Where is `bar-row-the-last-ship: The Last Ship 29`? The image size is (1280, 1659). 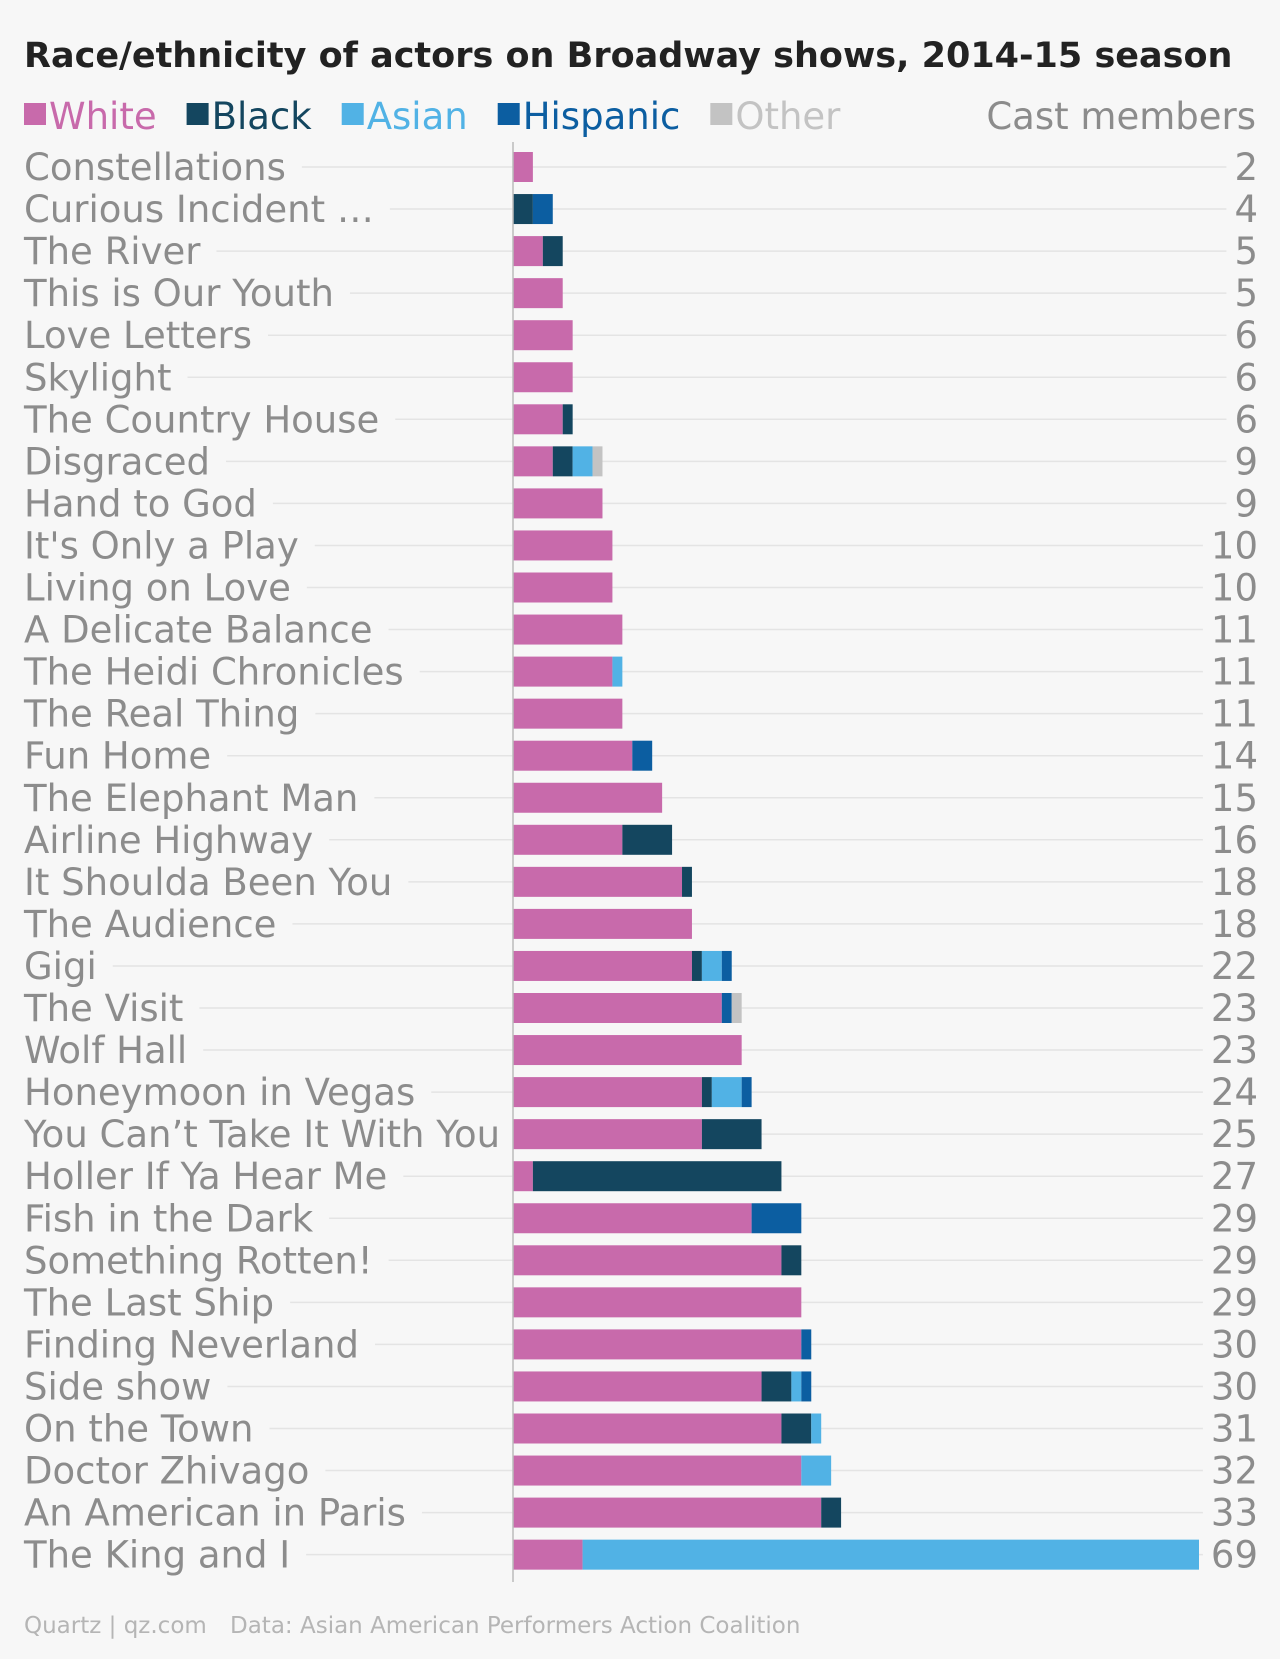 bar-row-the-last-ship: The Last Ship 29 is located at coordinates (640, 1302).